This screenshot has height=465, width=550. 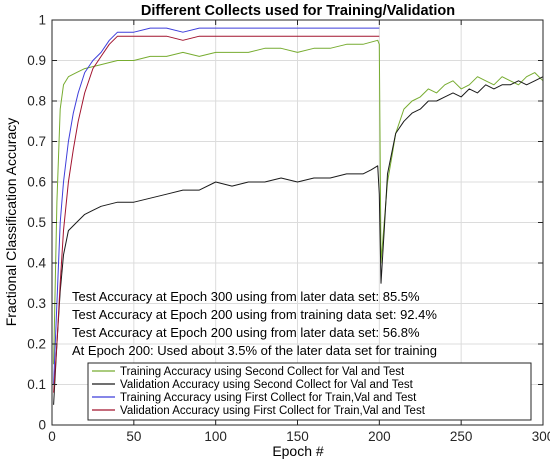 What do you see at coordinates (298, 451) in the screenshot?
I see `x-axis-label: Epoch #` at bounding box center [298, 451].